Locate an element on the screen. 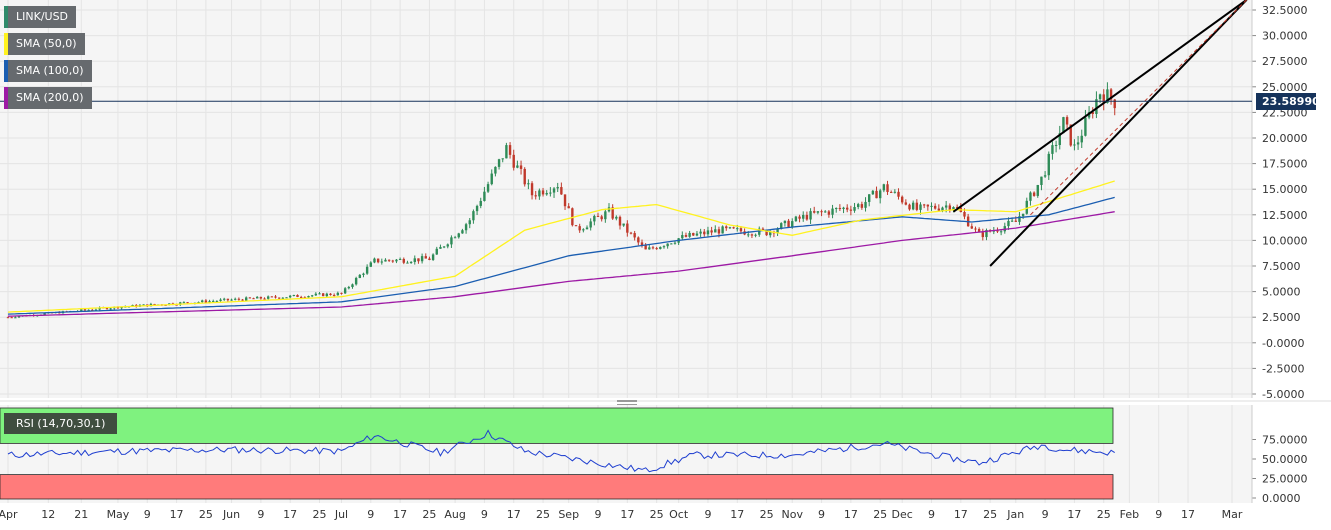 This screenshot has width=1331, height=530. rsi-overbought-zone is located at coordinates (557, 425).